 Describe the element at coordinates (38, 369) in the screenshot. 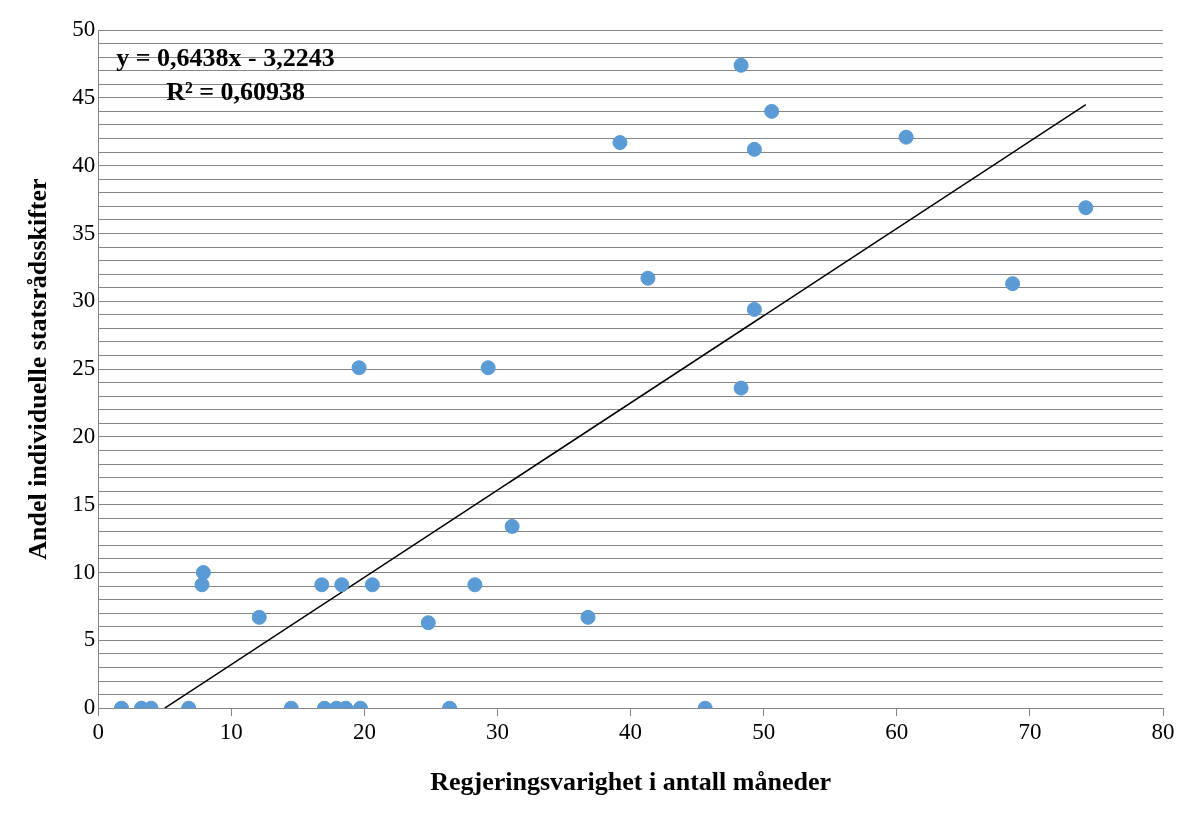

I see `y-axis-title: Andel individuelle statsrådsskifter` at that location.